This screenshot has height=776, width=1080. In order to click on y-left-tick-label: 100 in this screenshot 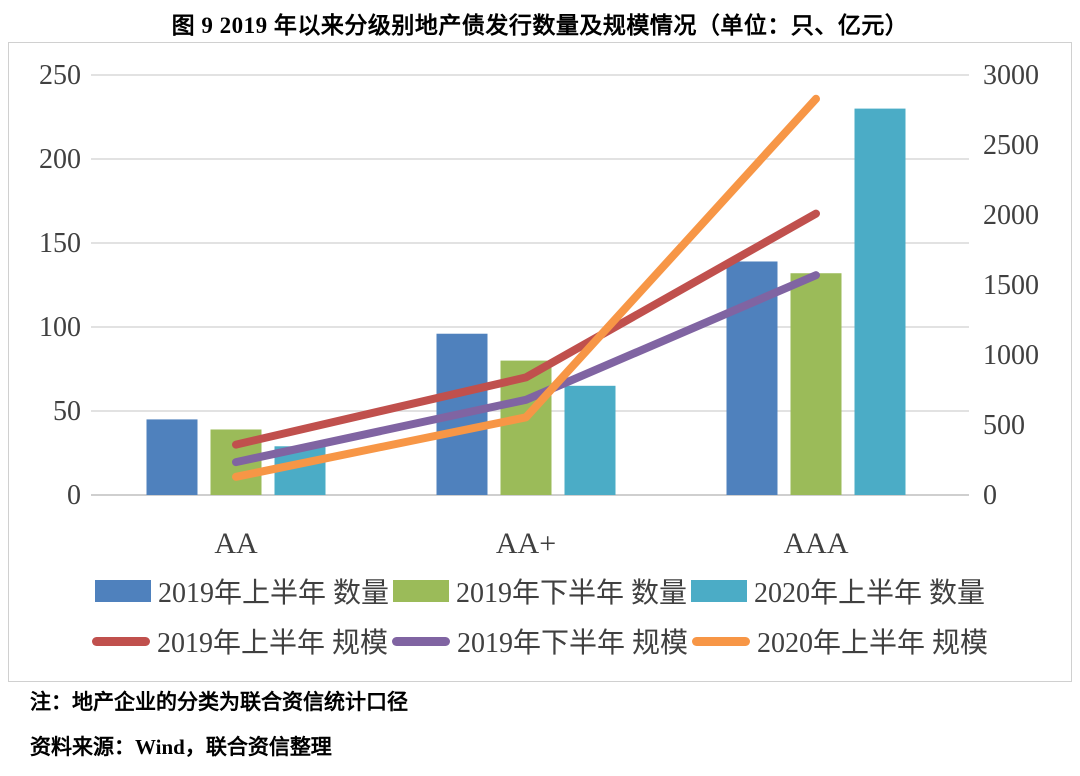, I will do `click(60, 327)`.